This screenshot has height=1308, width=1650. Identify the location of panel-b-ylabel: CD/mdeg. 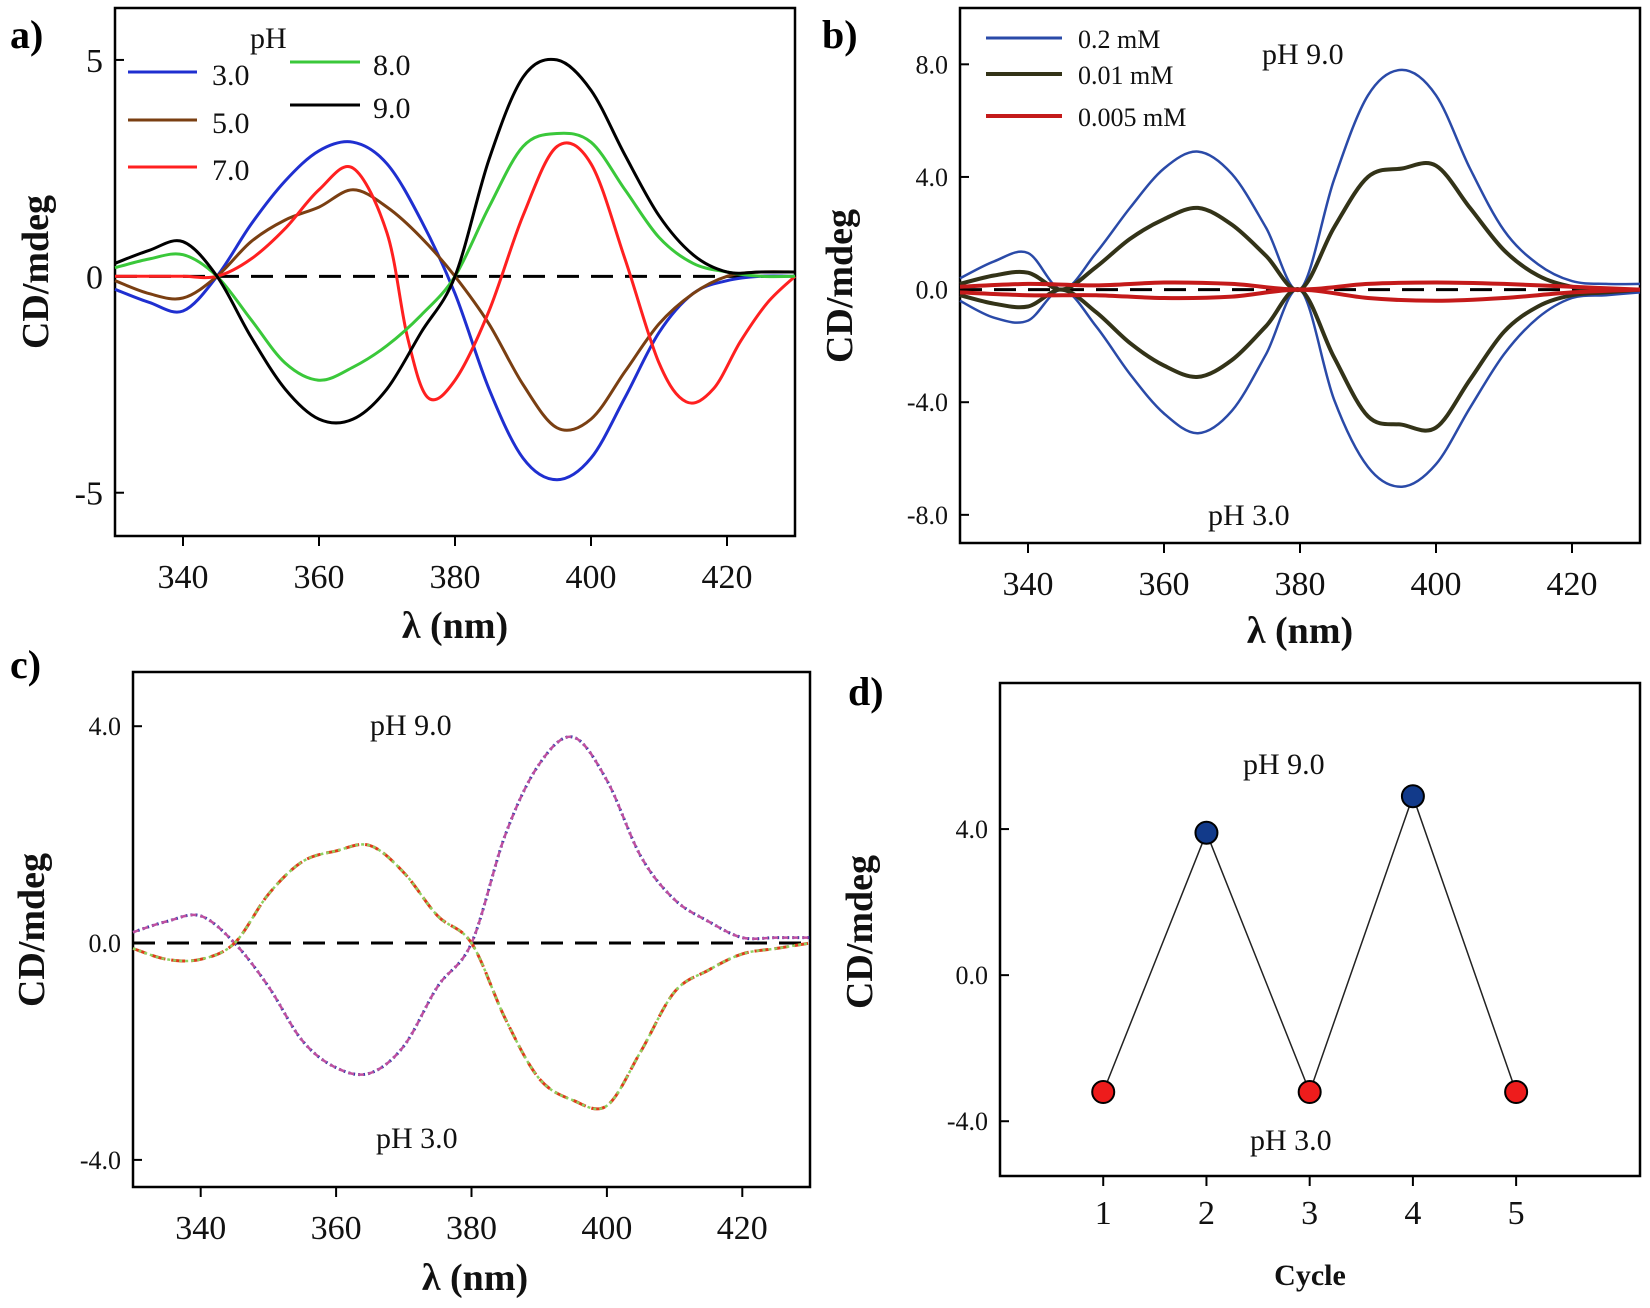
(840, 286).